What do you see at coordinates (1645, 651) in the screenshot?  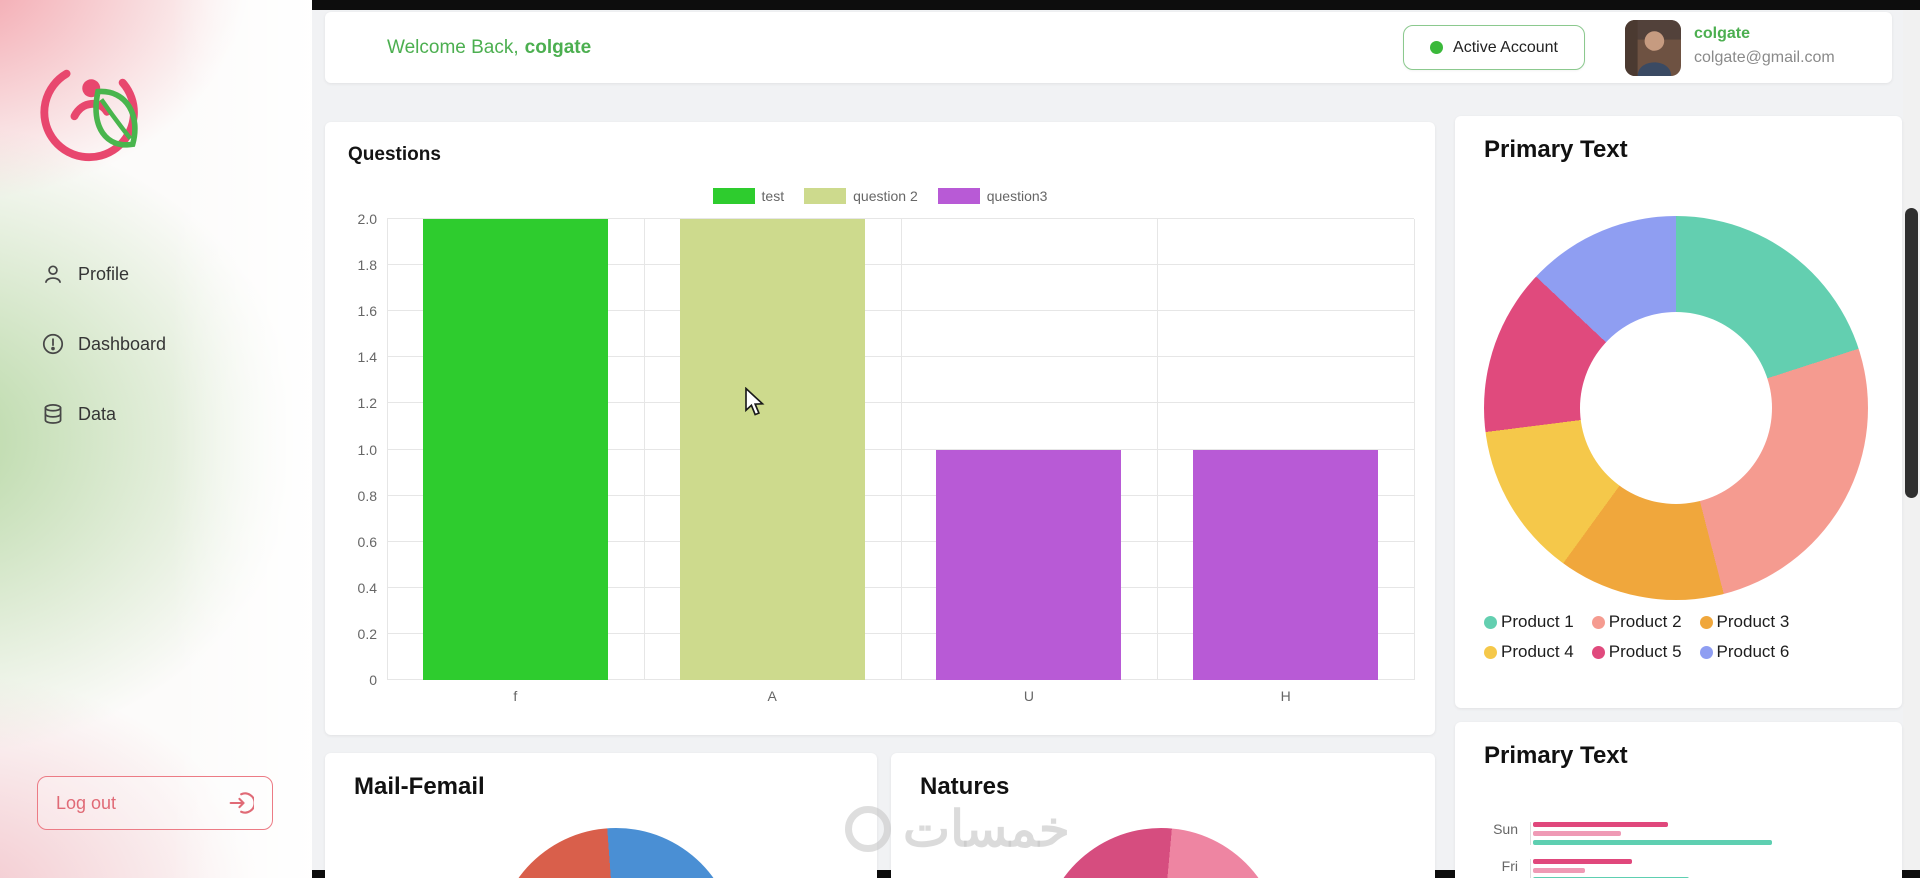 I see `legend-label: Product 5` at bounding box center [1645, 651].